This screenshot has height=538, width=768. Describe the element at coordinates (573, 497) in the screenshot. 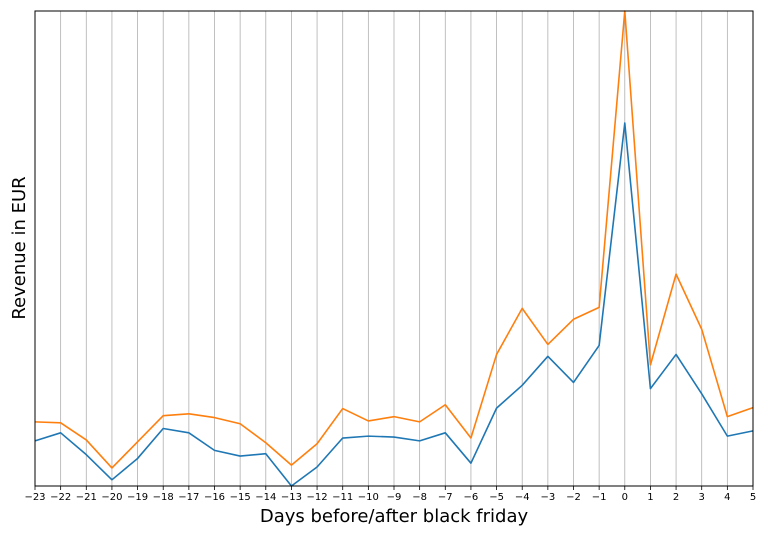

I see `x-tick-label: −2` at that location.